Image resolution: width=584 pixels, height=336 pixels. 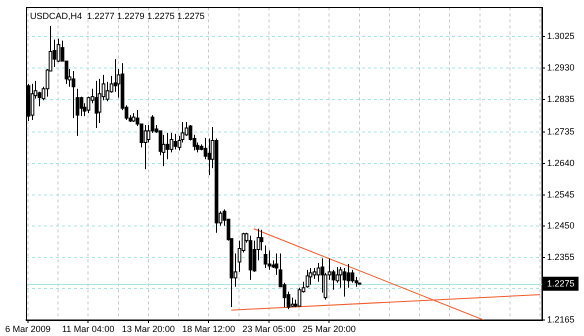 What do you see at coordinates (561, 225) in the screenshot?
I see `y-tick-label: 1.2450` at bounding box center [561, 225].